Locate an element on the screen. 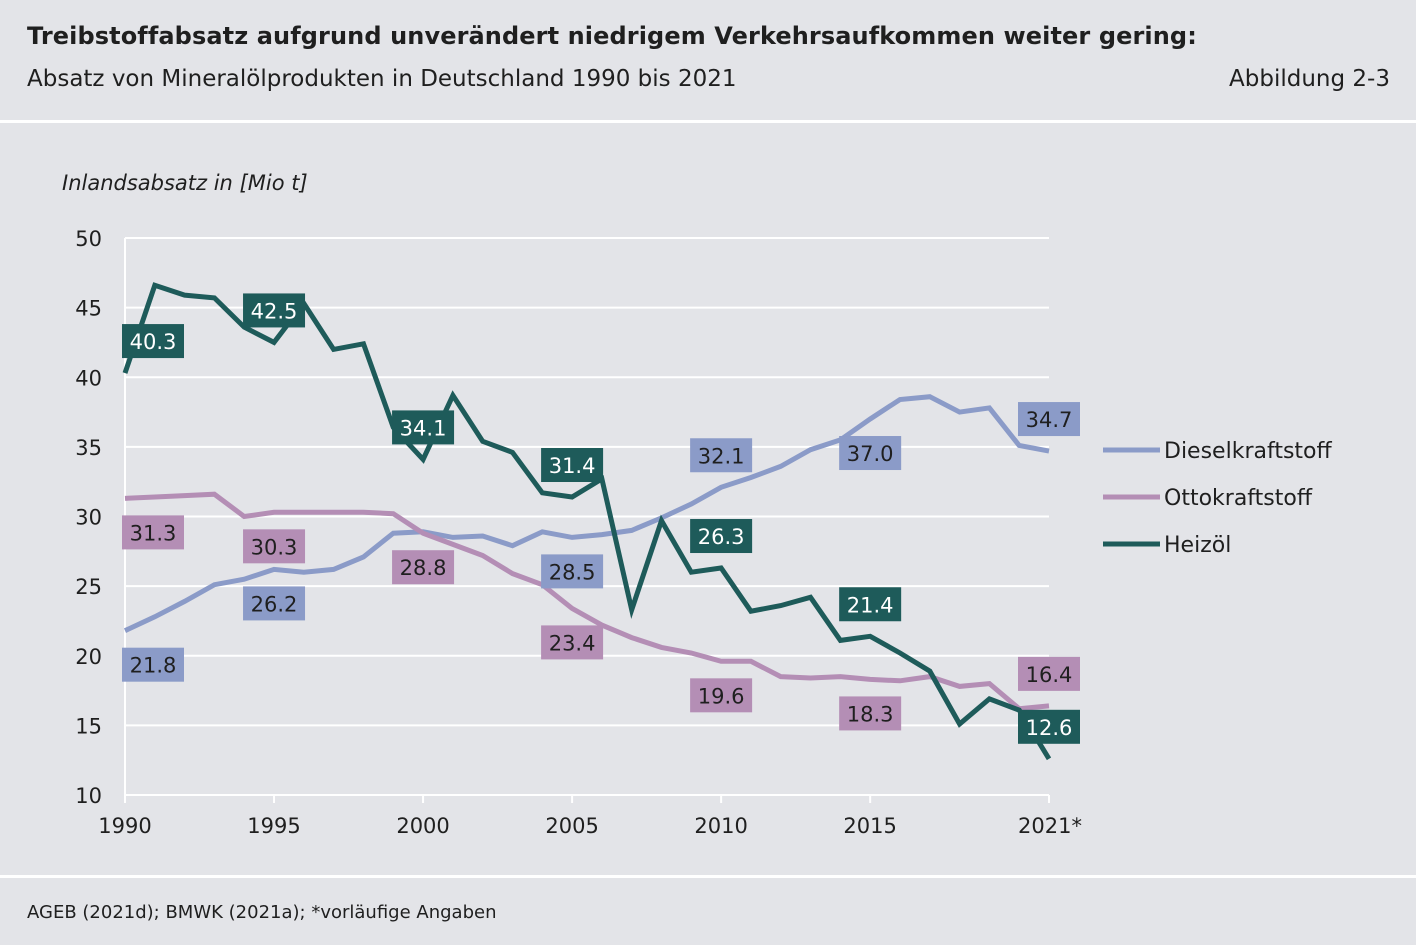 Image resolution: width=1416 pixels, height=945 pixels. x-tick-label: 2021* is located at coordinates (1050, 826).